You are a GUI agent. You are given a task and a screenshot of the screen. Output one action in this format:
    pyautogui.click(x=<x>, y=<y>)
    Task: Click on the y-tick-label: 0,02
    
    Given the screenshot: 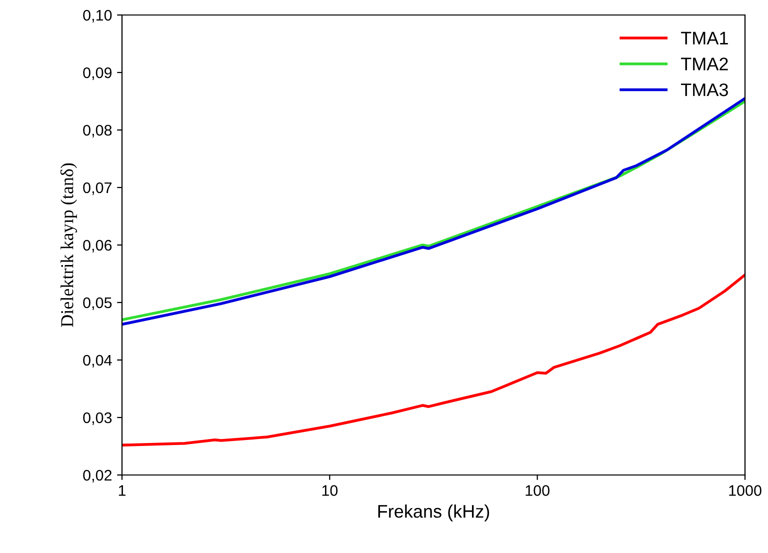 What is the action you would take?
    pyautogui.click(x=97, y=476)
    